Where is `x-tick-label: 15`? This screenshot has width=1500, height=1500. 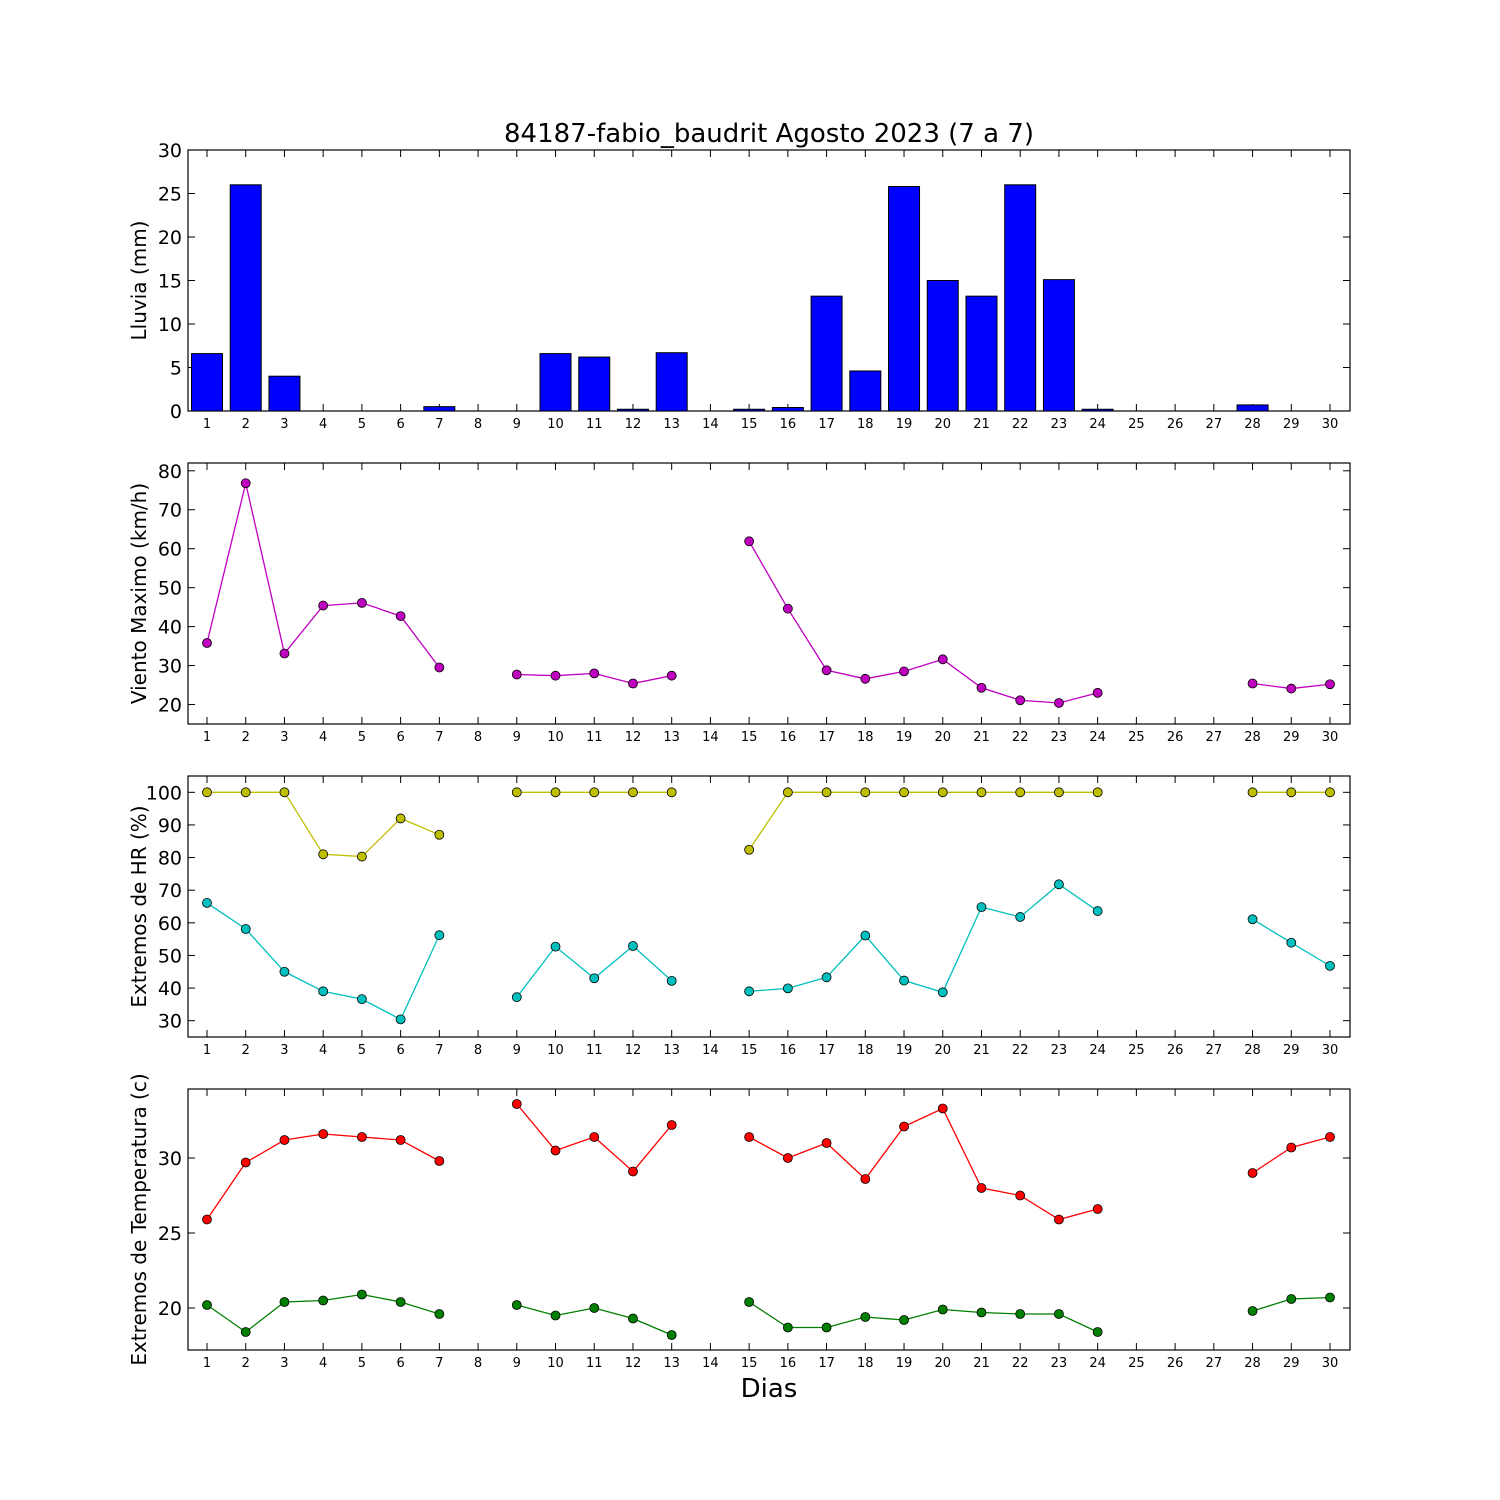 x-tick-label: 15 is located at coordinates (749, 1050).